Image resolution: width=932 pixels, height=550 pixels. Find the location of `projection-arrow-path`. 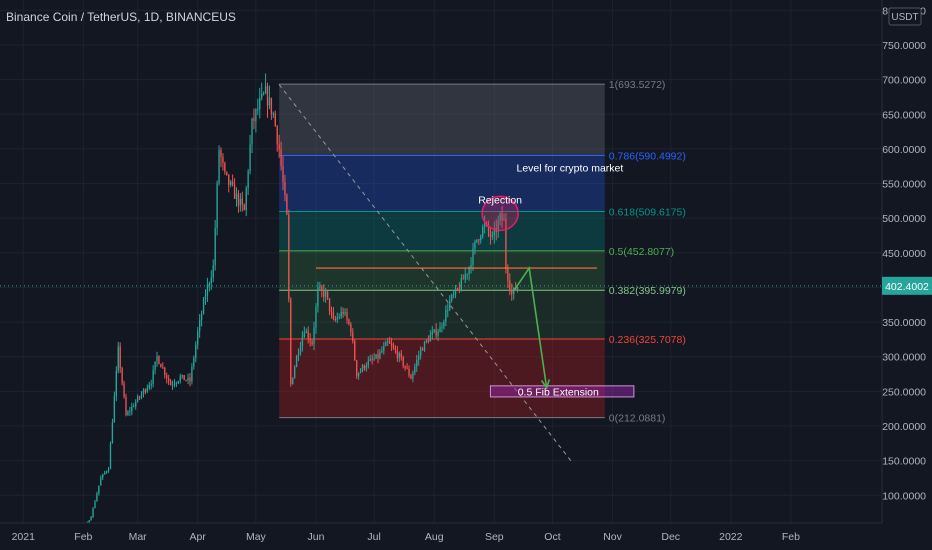

projection-arrow-path is located at coordinates (530, 327).